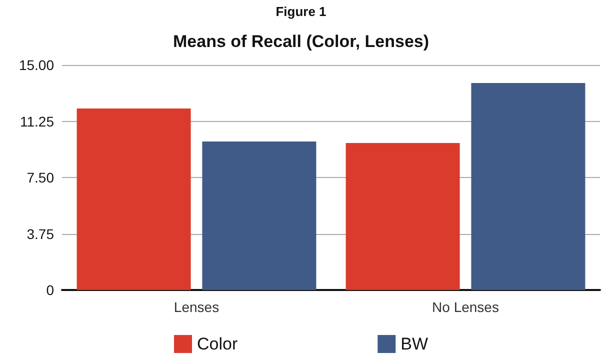 This screenshot has height=360, width=602. What do you see at coordinates (50, 290) in the screenshot?
I see `y-tick-label: 0` at bounding box center [50, 290].